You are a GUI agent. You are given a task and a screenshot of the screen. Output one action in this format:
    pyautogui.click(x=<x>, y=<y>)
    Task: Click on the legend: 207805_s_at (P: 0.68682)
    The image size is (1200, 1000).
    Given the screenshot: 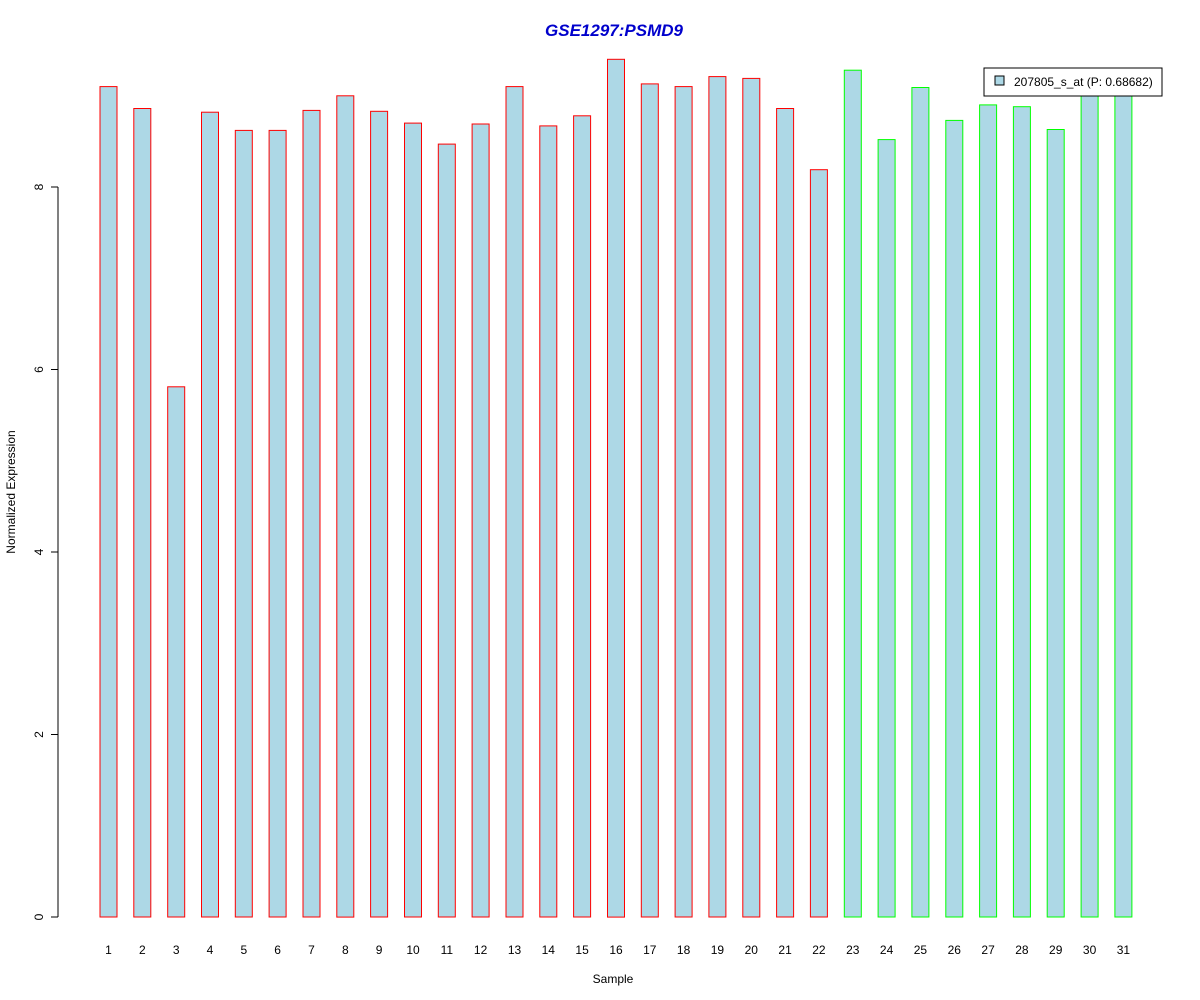 What is the action you would take?
    pyautogui.click(x=1073, y=82)
    